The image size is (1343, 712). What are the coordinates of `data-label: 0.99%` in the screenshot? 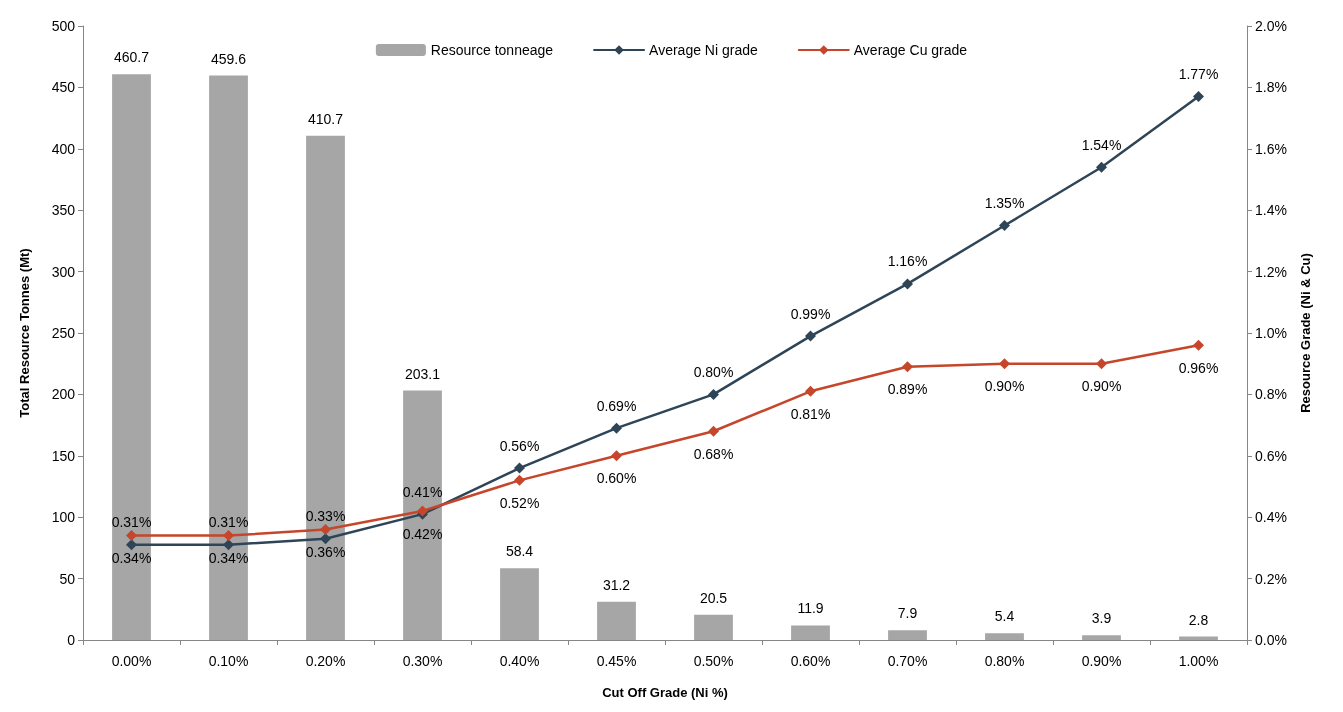 It's located at (810, 313).